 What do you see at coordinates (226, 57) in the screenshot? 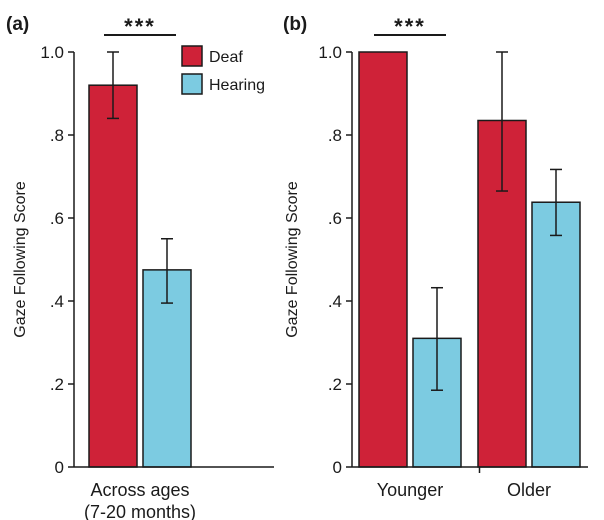
I see `legend-label-deaf: Deaf` at bounding box center [226, 57].